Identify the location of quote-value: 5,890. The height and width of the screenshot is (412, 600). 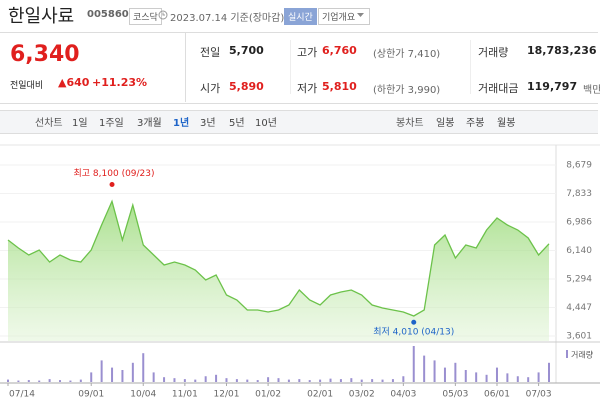
(246, 86).